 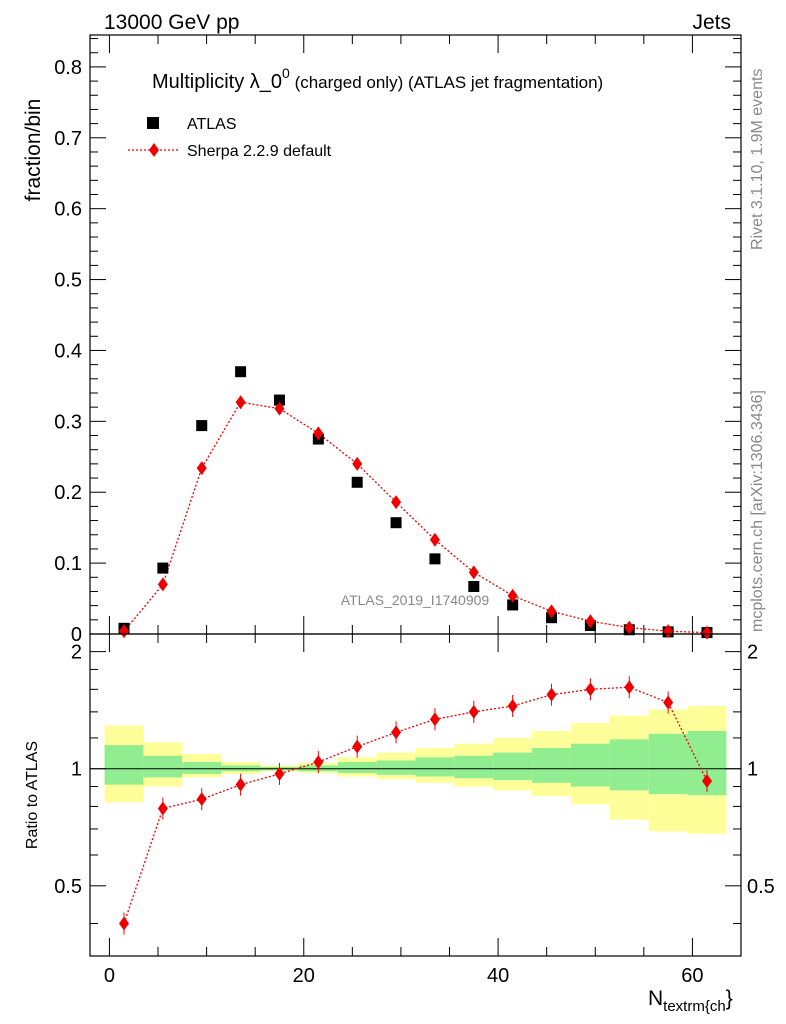 What do you see at coordinates (154, 150) in the screenshot?
I see `legend-marker-sherpa` at bounding box center [154, 150].